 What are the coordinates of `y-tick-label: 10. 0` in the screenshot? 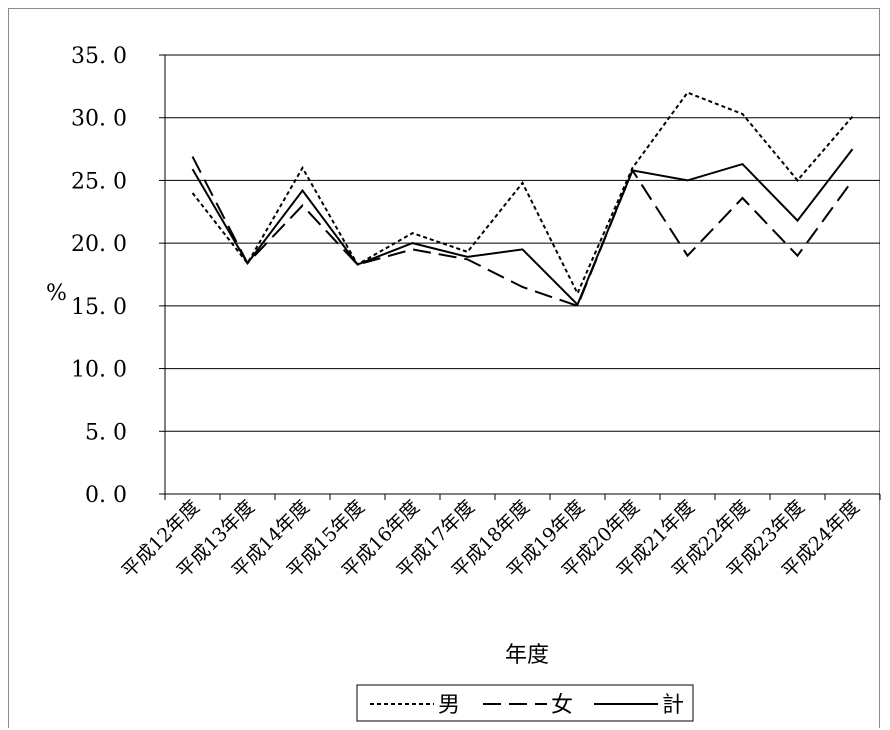 It's located at (99, 370).